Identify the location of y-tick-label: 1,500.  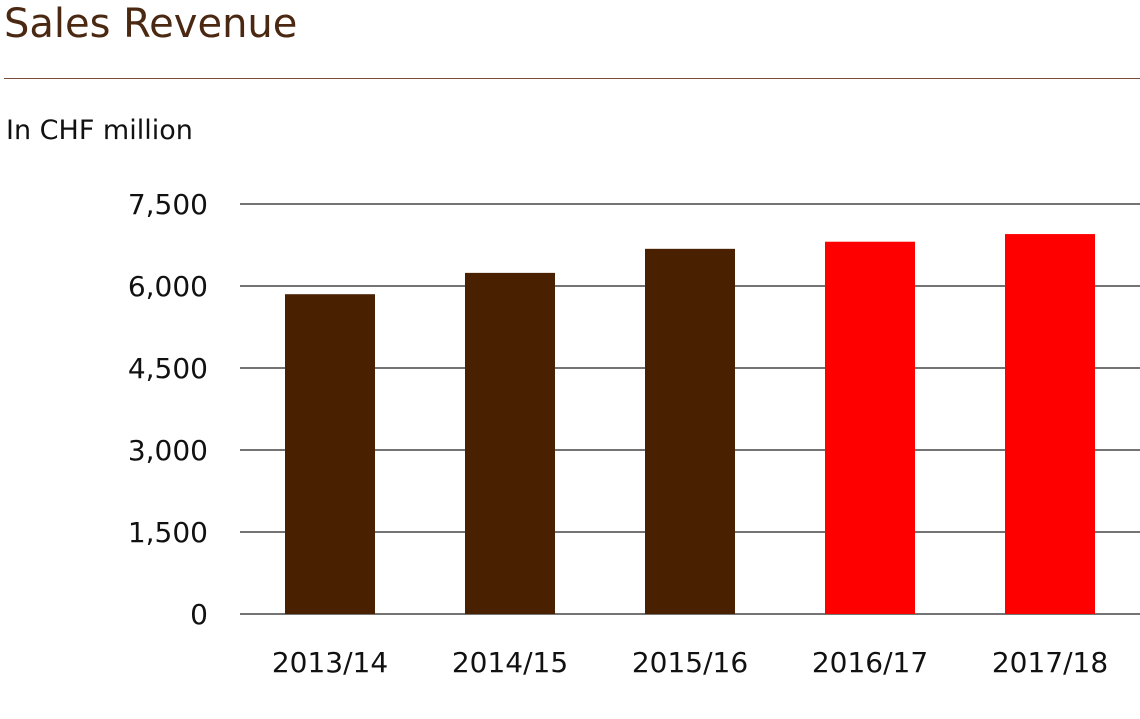
(168, 532).